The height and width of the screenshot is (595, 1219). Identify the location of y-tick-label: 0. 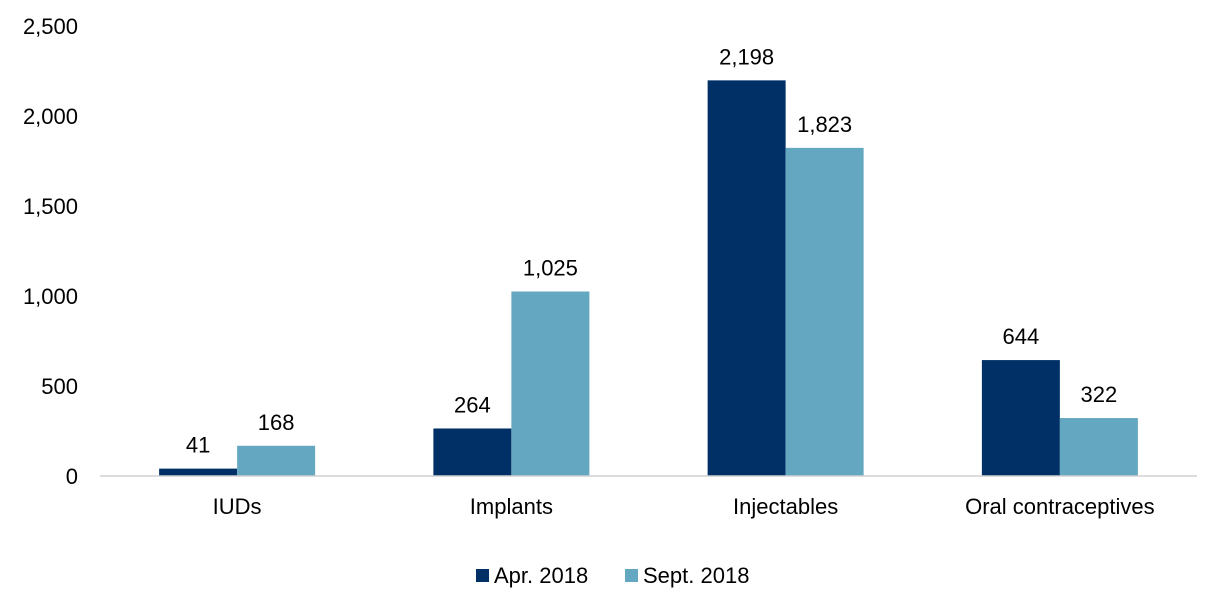
(72, 476).